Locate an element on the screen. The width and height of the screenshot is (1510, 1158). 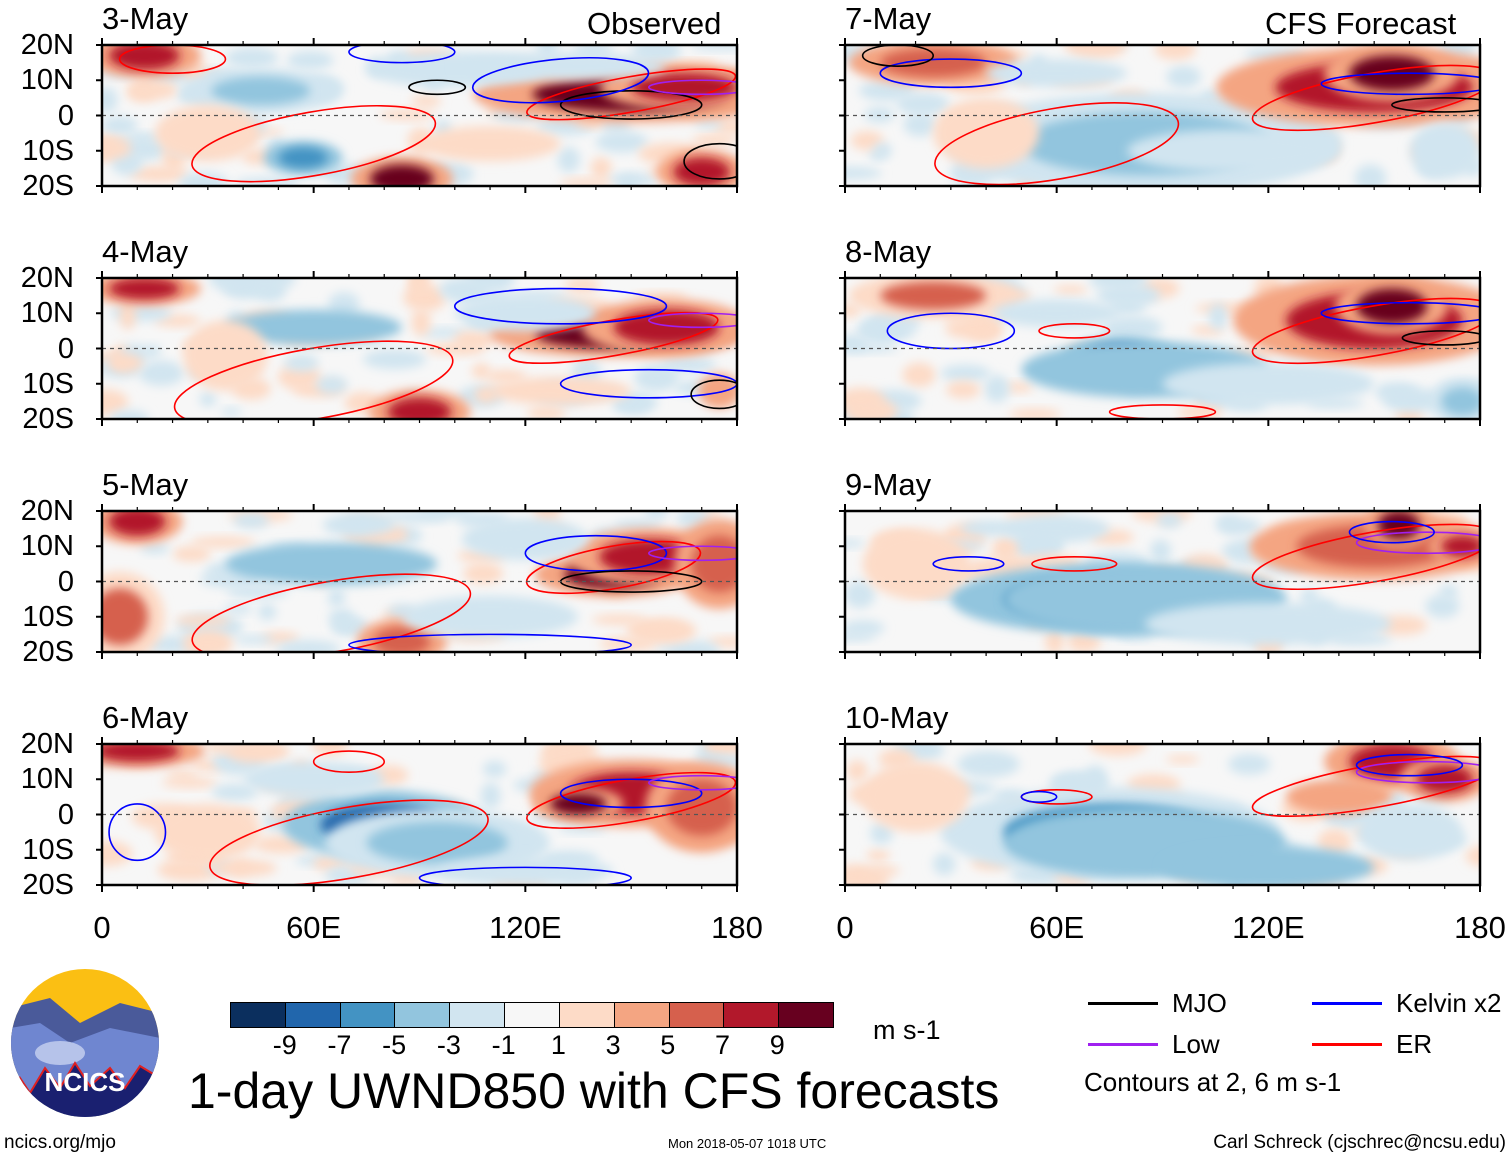
lon-tick-label: 180 is located at coordinates (1480, 927).